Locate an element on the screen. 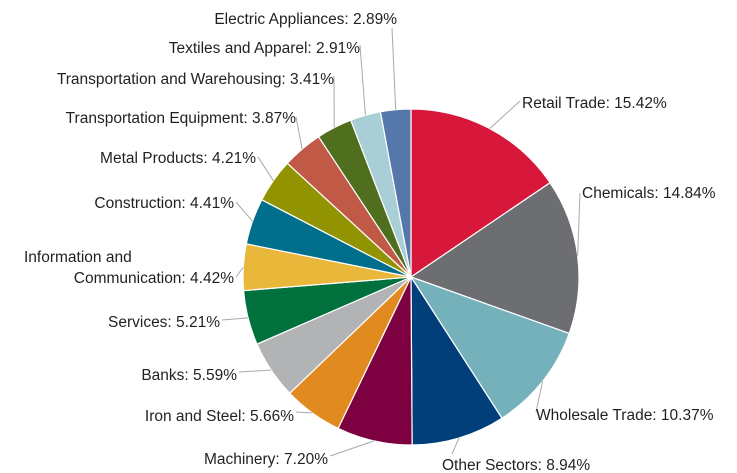 Image resolution: width=737 pixels, height=473 pixels. slice-label-other-sectors: Other Sectors: 8.94% is located at coordinates (516, 465).